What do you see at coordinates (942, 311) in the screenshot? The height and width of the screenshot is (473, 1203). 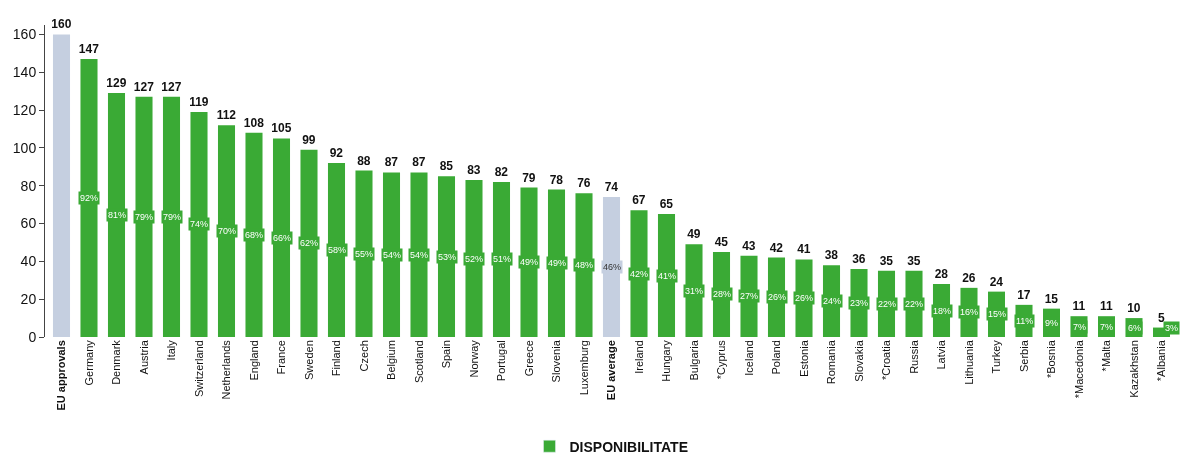 I see `annotation: 18%` at bounding box center [942, 311].